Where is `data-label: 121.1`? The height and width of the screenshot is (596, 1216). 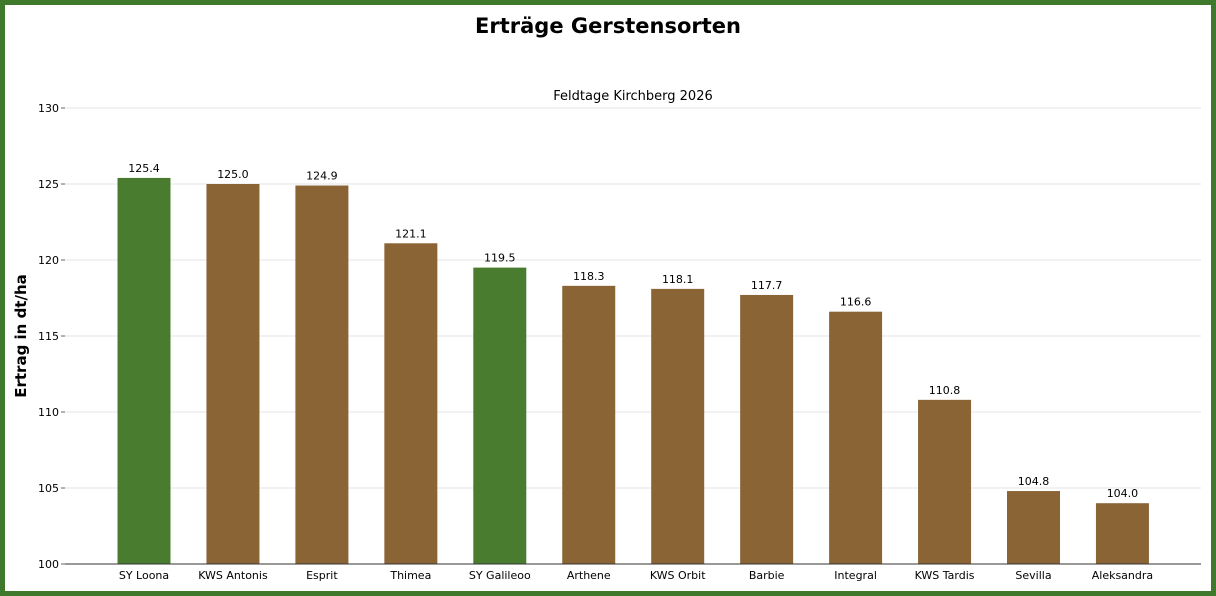
data-label: 121.1 is located at coordinates (411, 233).